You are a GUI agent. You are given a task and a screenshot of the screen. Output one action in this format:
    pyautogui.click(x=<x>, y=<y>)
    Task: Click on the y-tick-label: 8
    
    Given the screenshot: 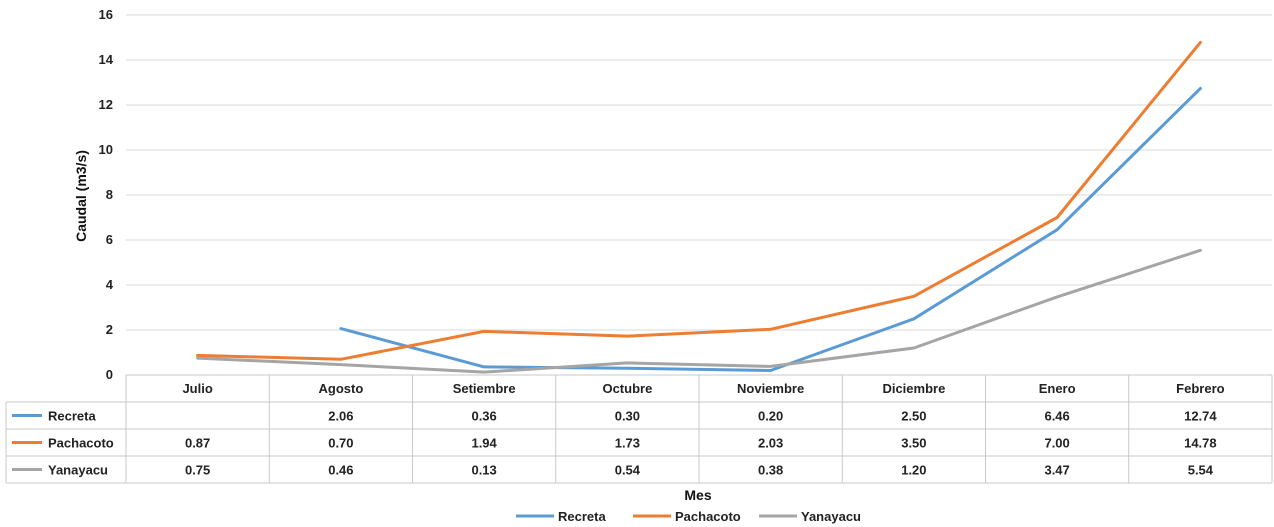 What is the action you would take?
    pyautogui.click(x=109, y=194)
    